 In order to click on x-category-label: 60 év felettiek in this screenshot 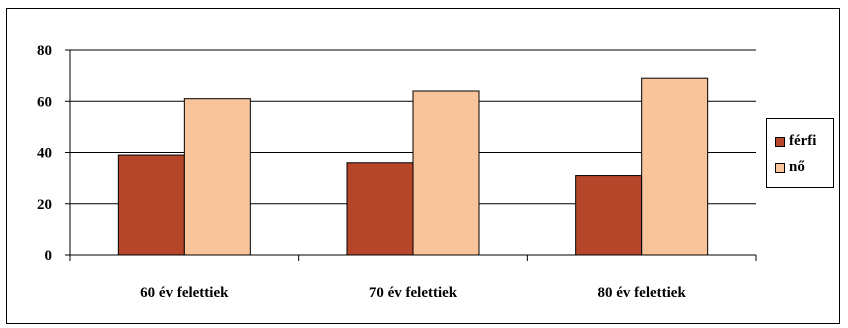, I will do `click(184, 293)`.